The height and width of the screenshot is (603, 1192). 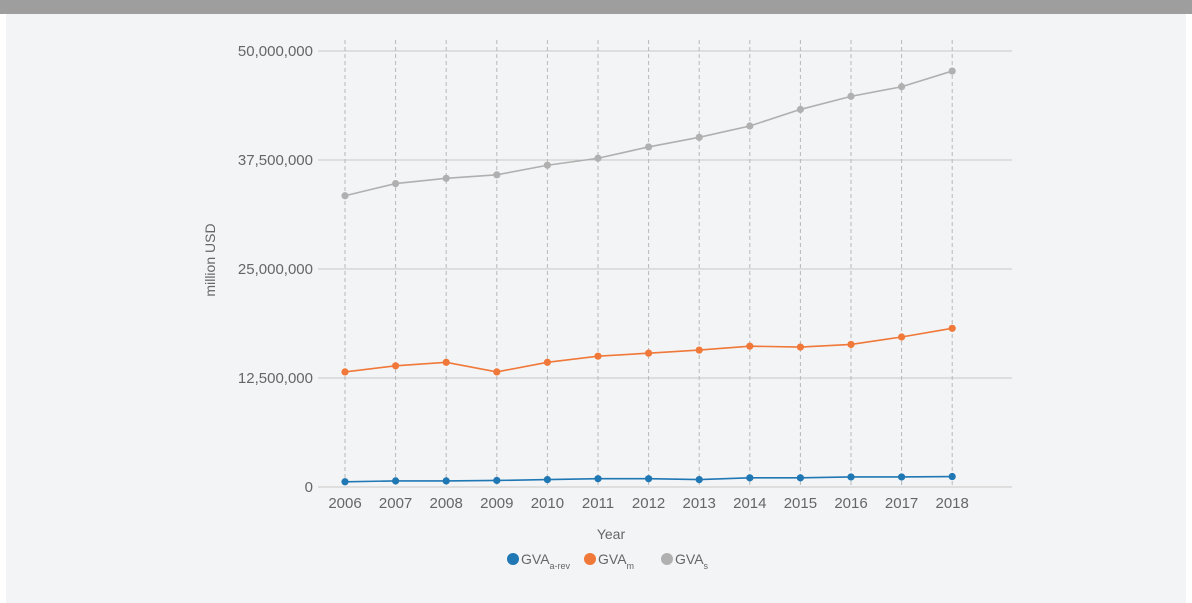 I want to click on x-tick-label: 2011, so click(x=598, y=503).